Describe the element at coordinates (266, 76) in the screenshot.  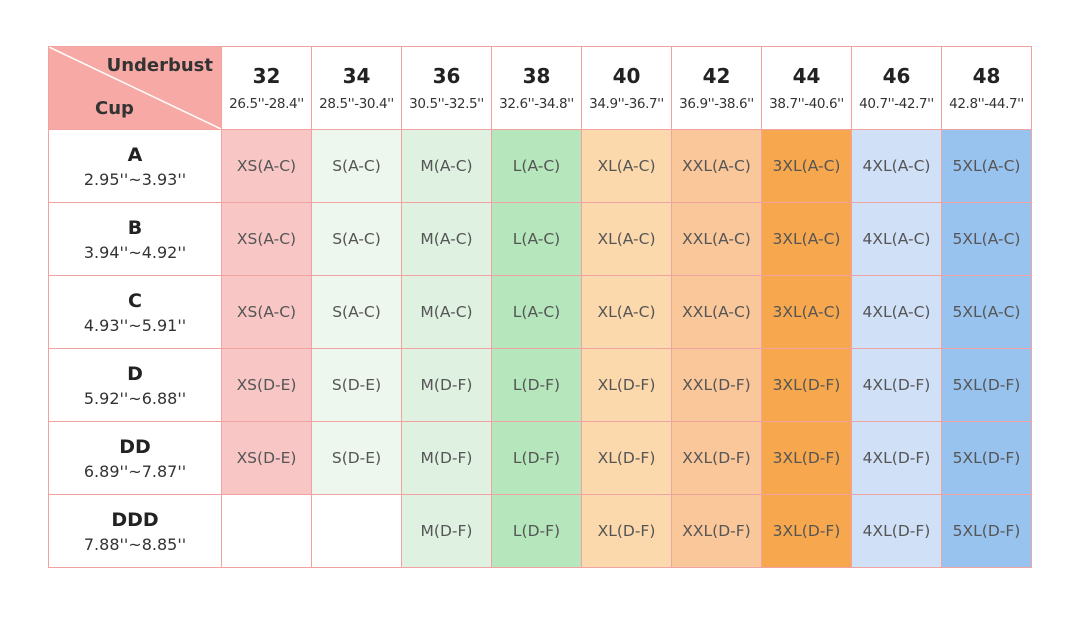
I see `size: 32` at that location.